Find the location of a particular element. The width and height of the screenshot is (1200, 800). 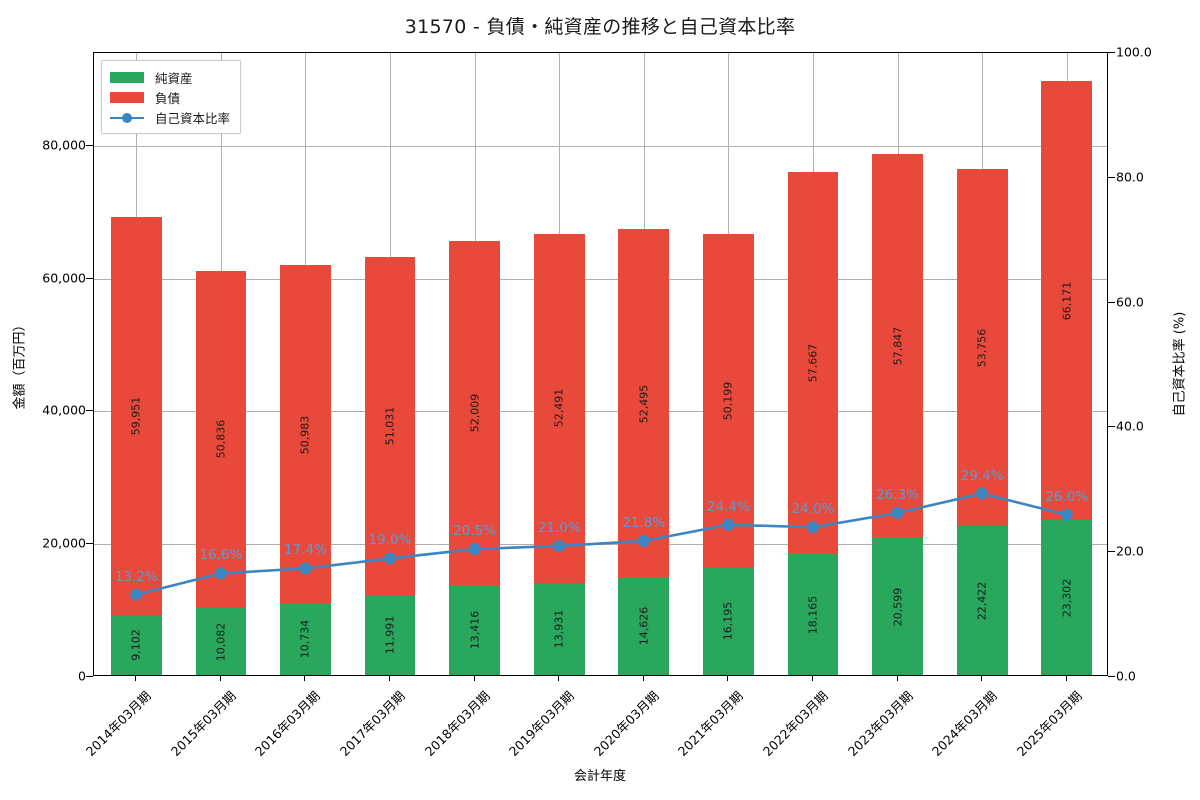

bar-segment-liability: 52,009 is located at coordinates (474, 413).